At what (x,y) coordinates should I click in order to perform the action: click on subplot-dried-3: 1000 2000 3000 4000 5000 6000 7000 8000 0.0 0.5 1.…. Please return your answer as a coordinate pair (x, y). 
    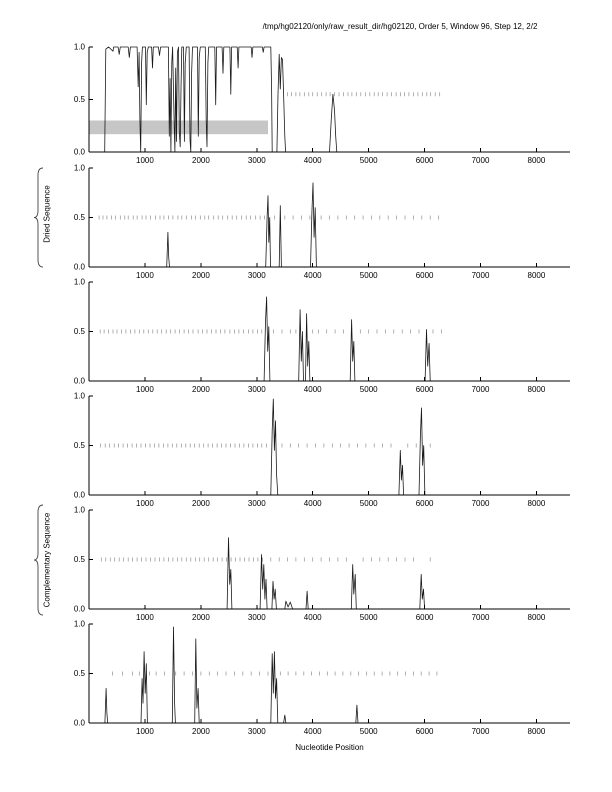
    Looking at the image, I should click on (322, 336).